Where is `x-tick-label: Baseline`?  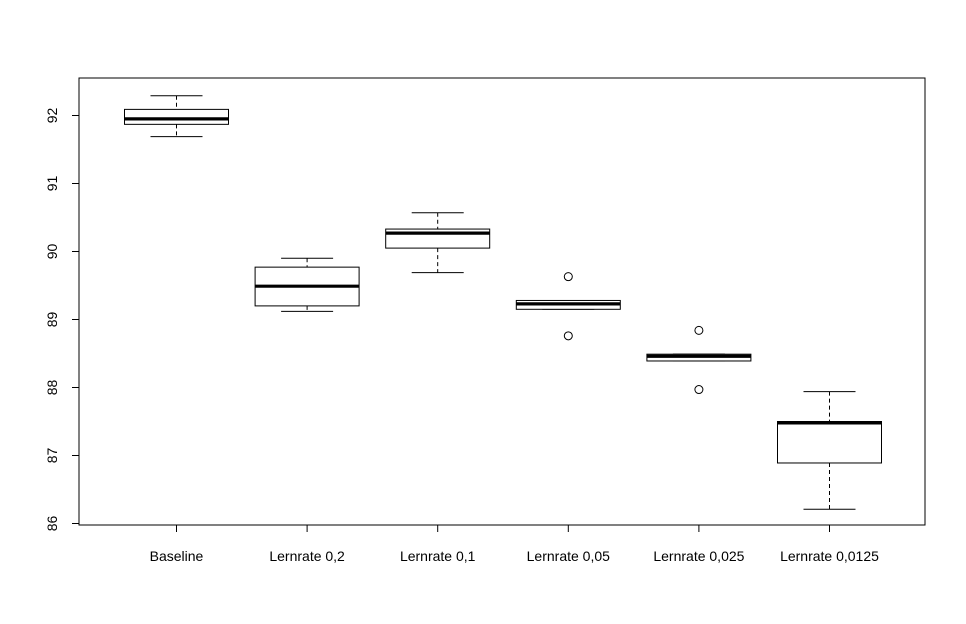
x-tick-label: Baseline is located at coordinates (177, 556).